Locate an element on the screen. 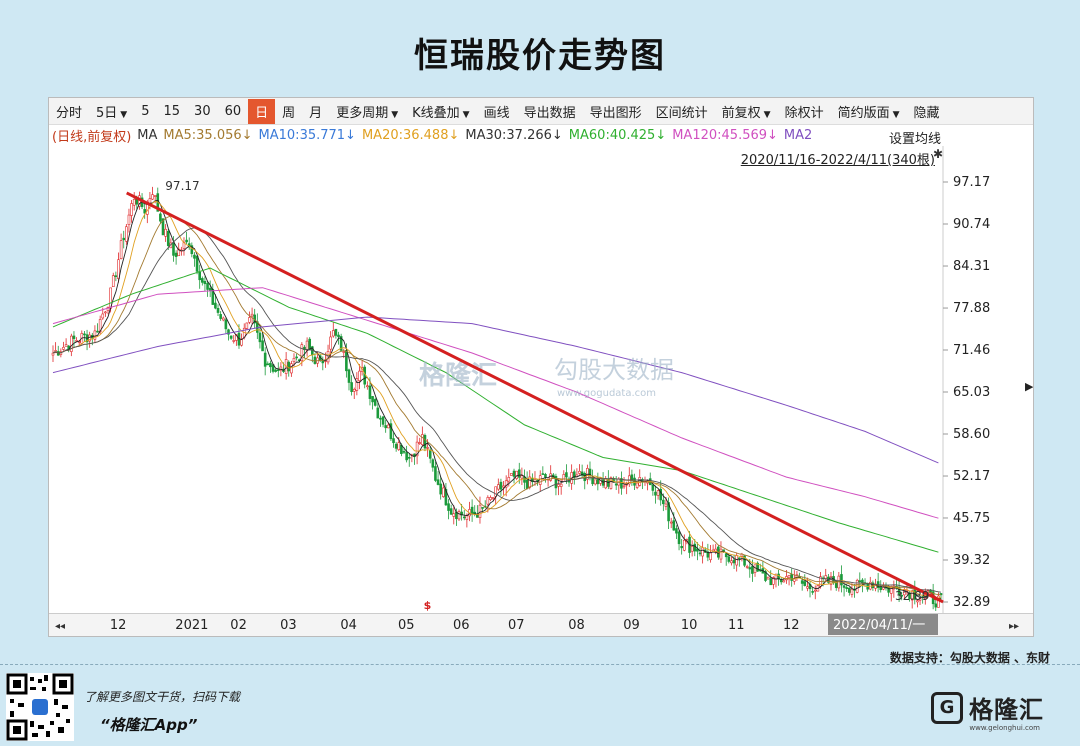 The width and height of the screenshot is (1080, 746). page-title: 恒瑞股价走势图 is located at coordinates (540, 56).